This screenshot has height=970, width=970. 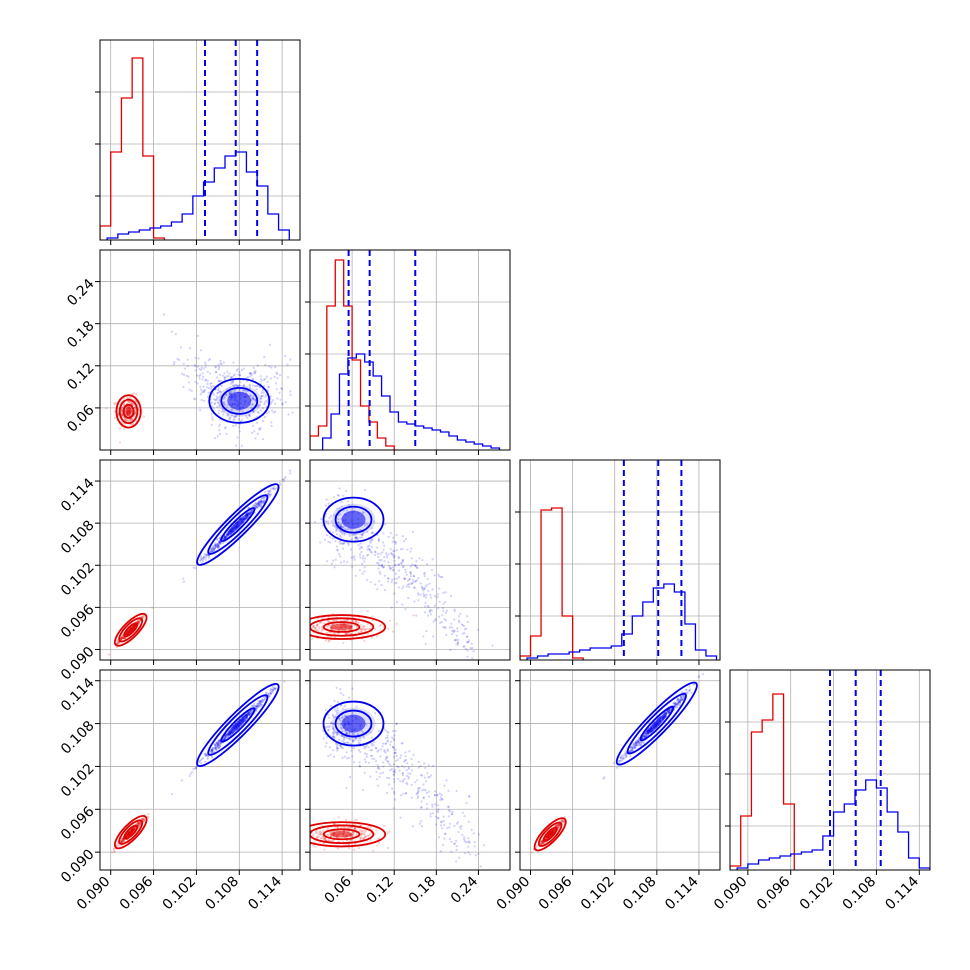 What do you see at coordinates (238, 524) in the screenshot?
I see `contour-level` at bounding box center [238, 524].